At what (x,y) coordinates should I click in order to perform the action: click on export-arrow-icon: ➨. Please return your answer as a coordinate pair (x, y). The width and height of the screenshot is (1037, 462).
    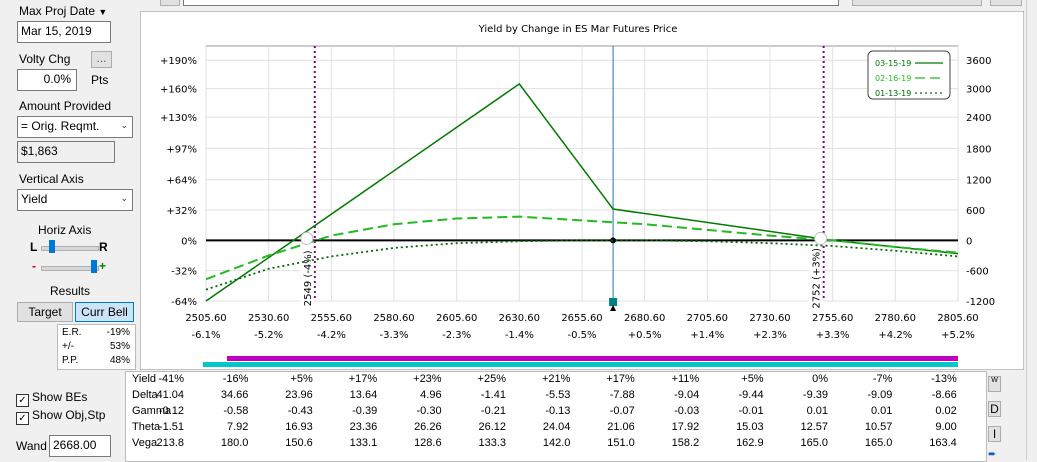
    Looking at the image, I should click on (992, 454).